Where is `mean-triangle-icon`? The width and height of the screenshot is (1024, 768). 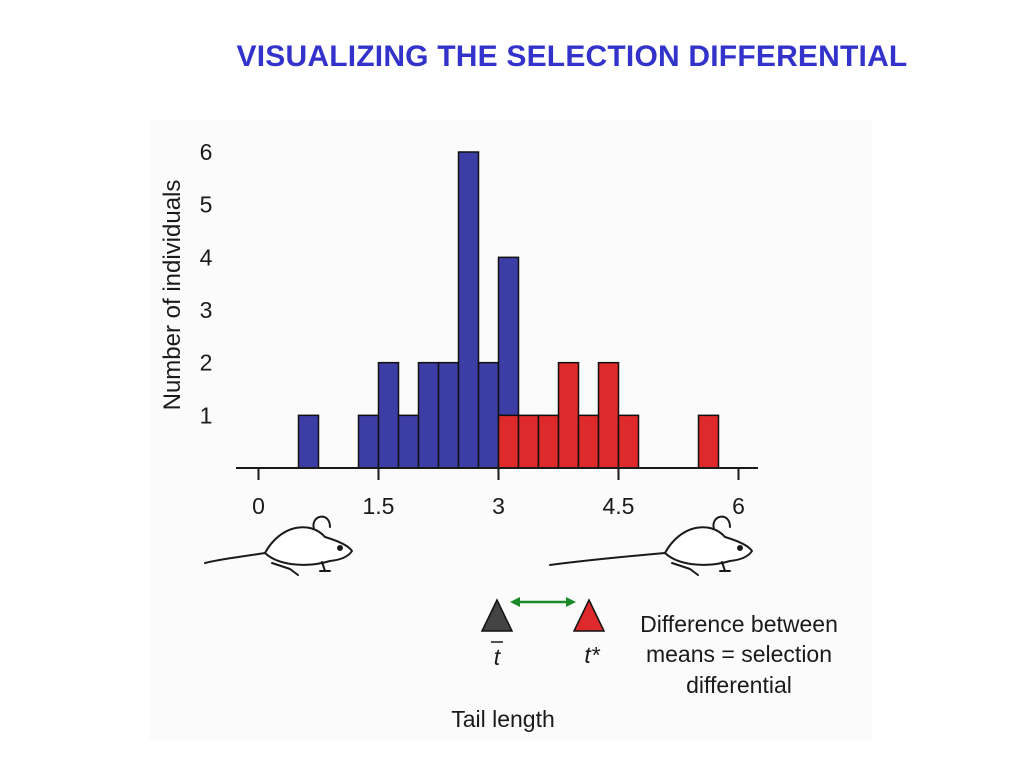
mean-triangle-icon is located at coordinates (497, 615).